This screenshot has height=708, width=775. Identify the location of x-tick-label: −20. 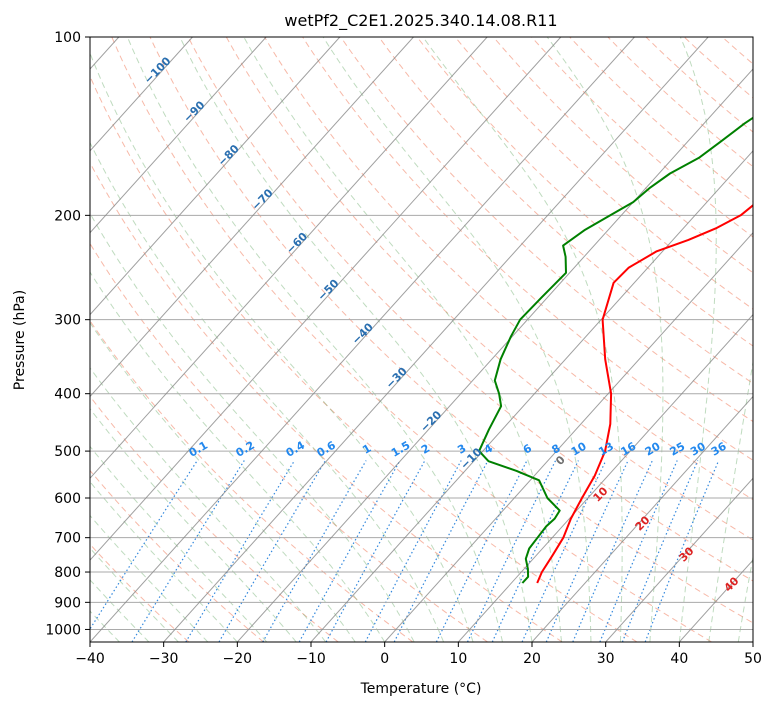
(238, 659).